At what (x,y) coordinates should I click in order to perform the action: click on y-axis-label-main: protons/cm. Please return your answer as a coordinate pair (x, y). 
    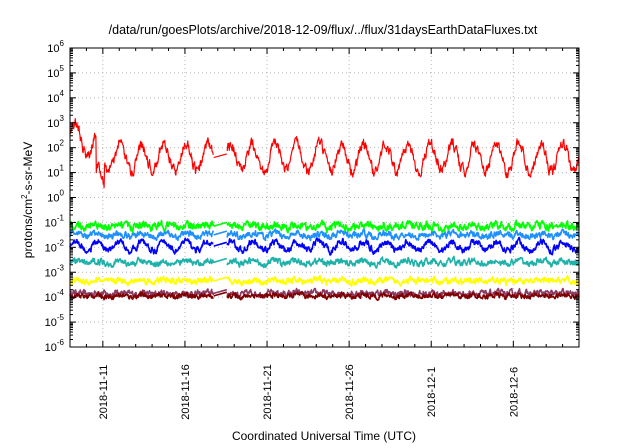
    Looking at the image, I should click on (28, 228).